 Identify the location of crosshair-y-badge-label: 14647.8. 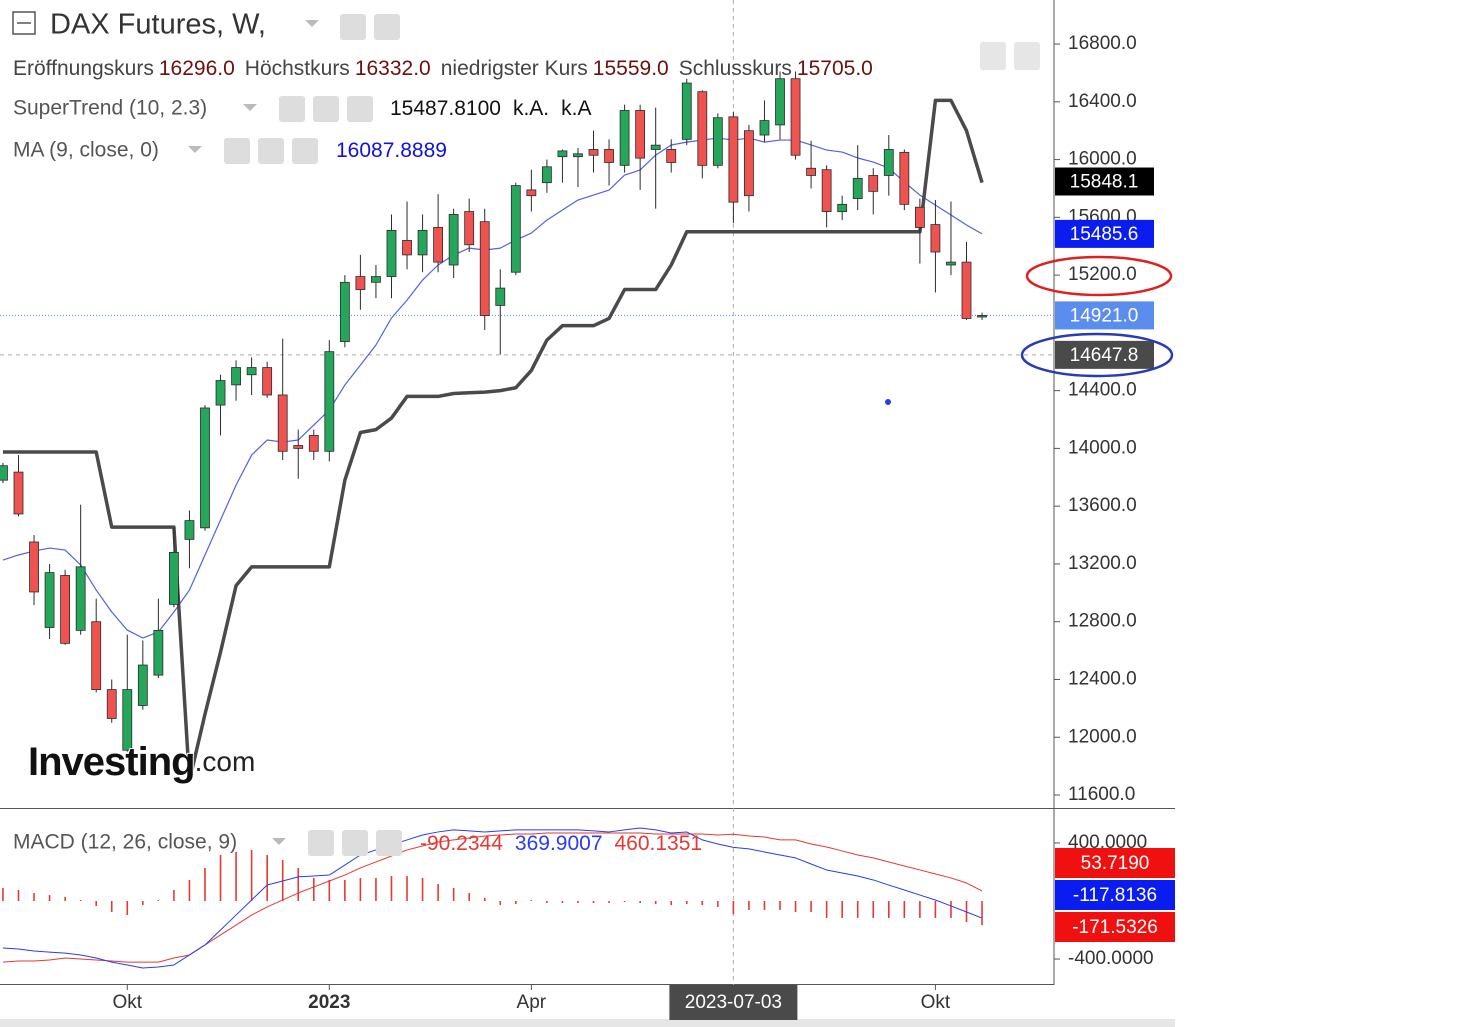
(1104, 355).